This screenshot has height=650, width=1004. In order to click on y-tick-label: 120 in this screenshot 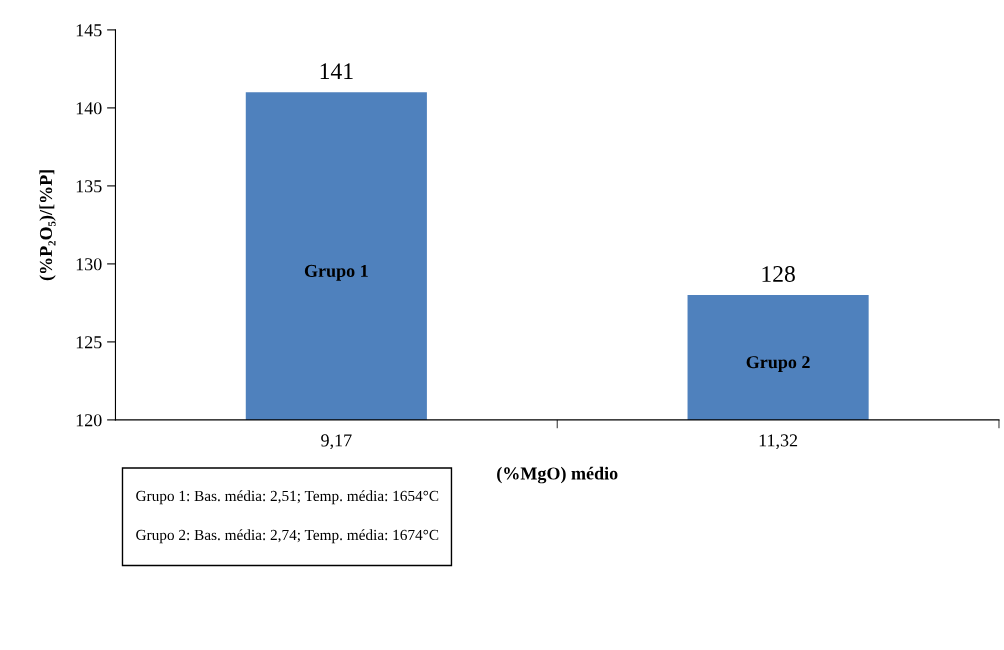, I will do `click(89, 420)`.